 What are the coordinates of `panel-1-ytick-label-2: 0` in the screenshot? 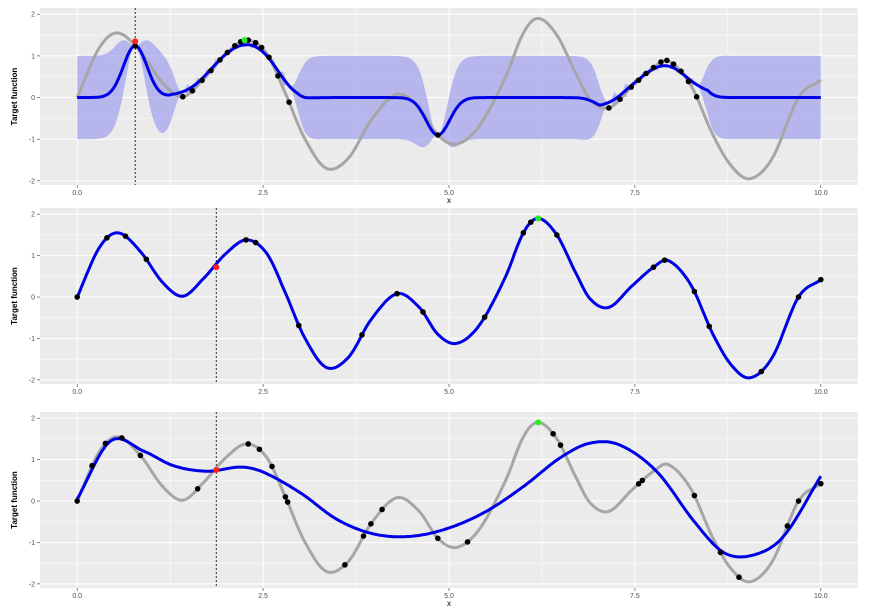 It's located at (33, 98).